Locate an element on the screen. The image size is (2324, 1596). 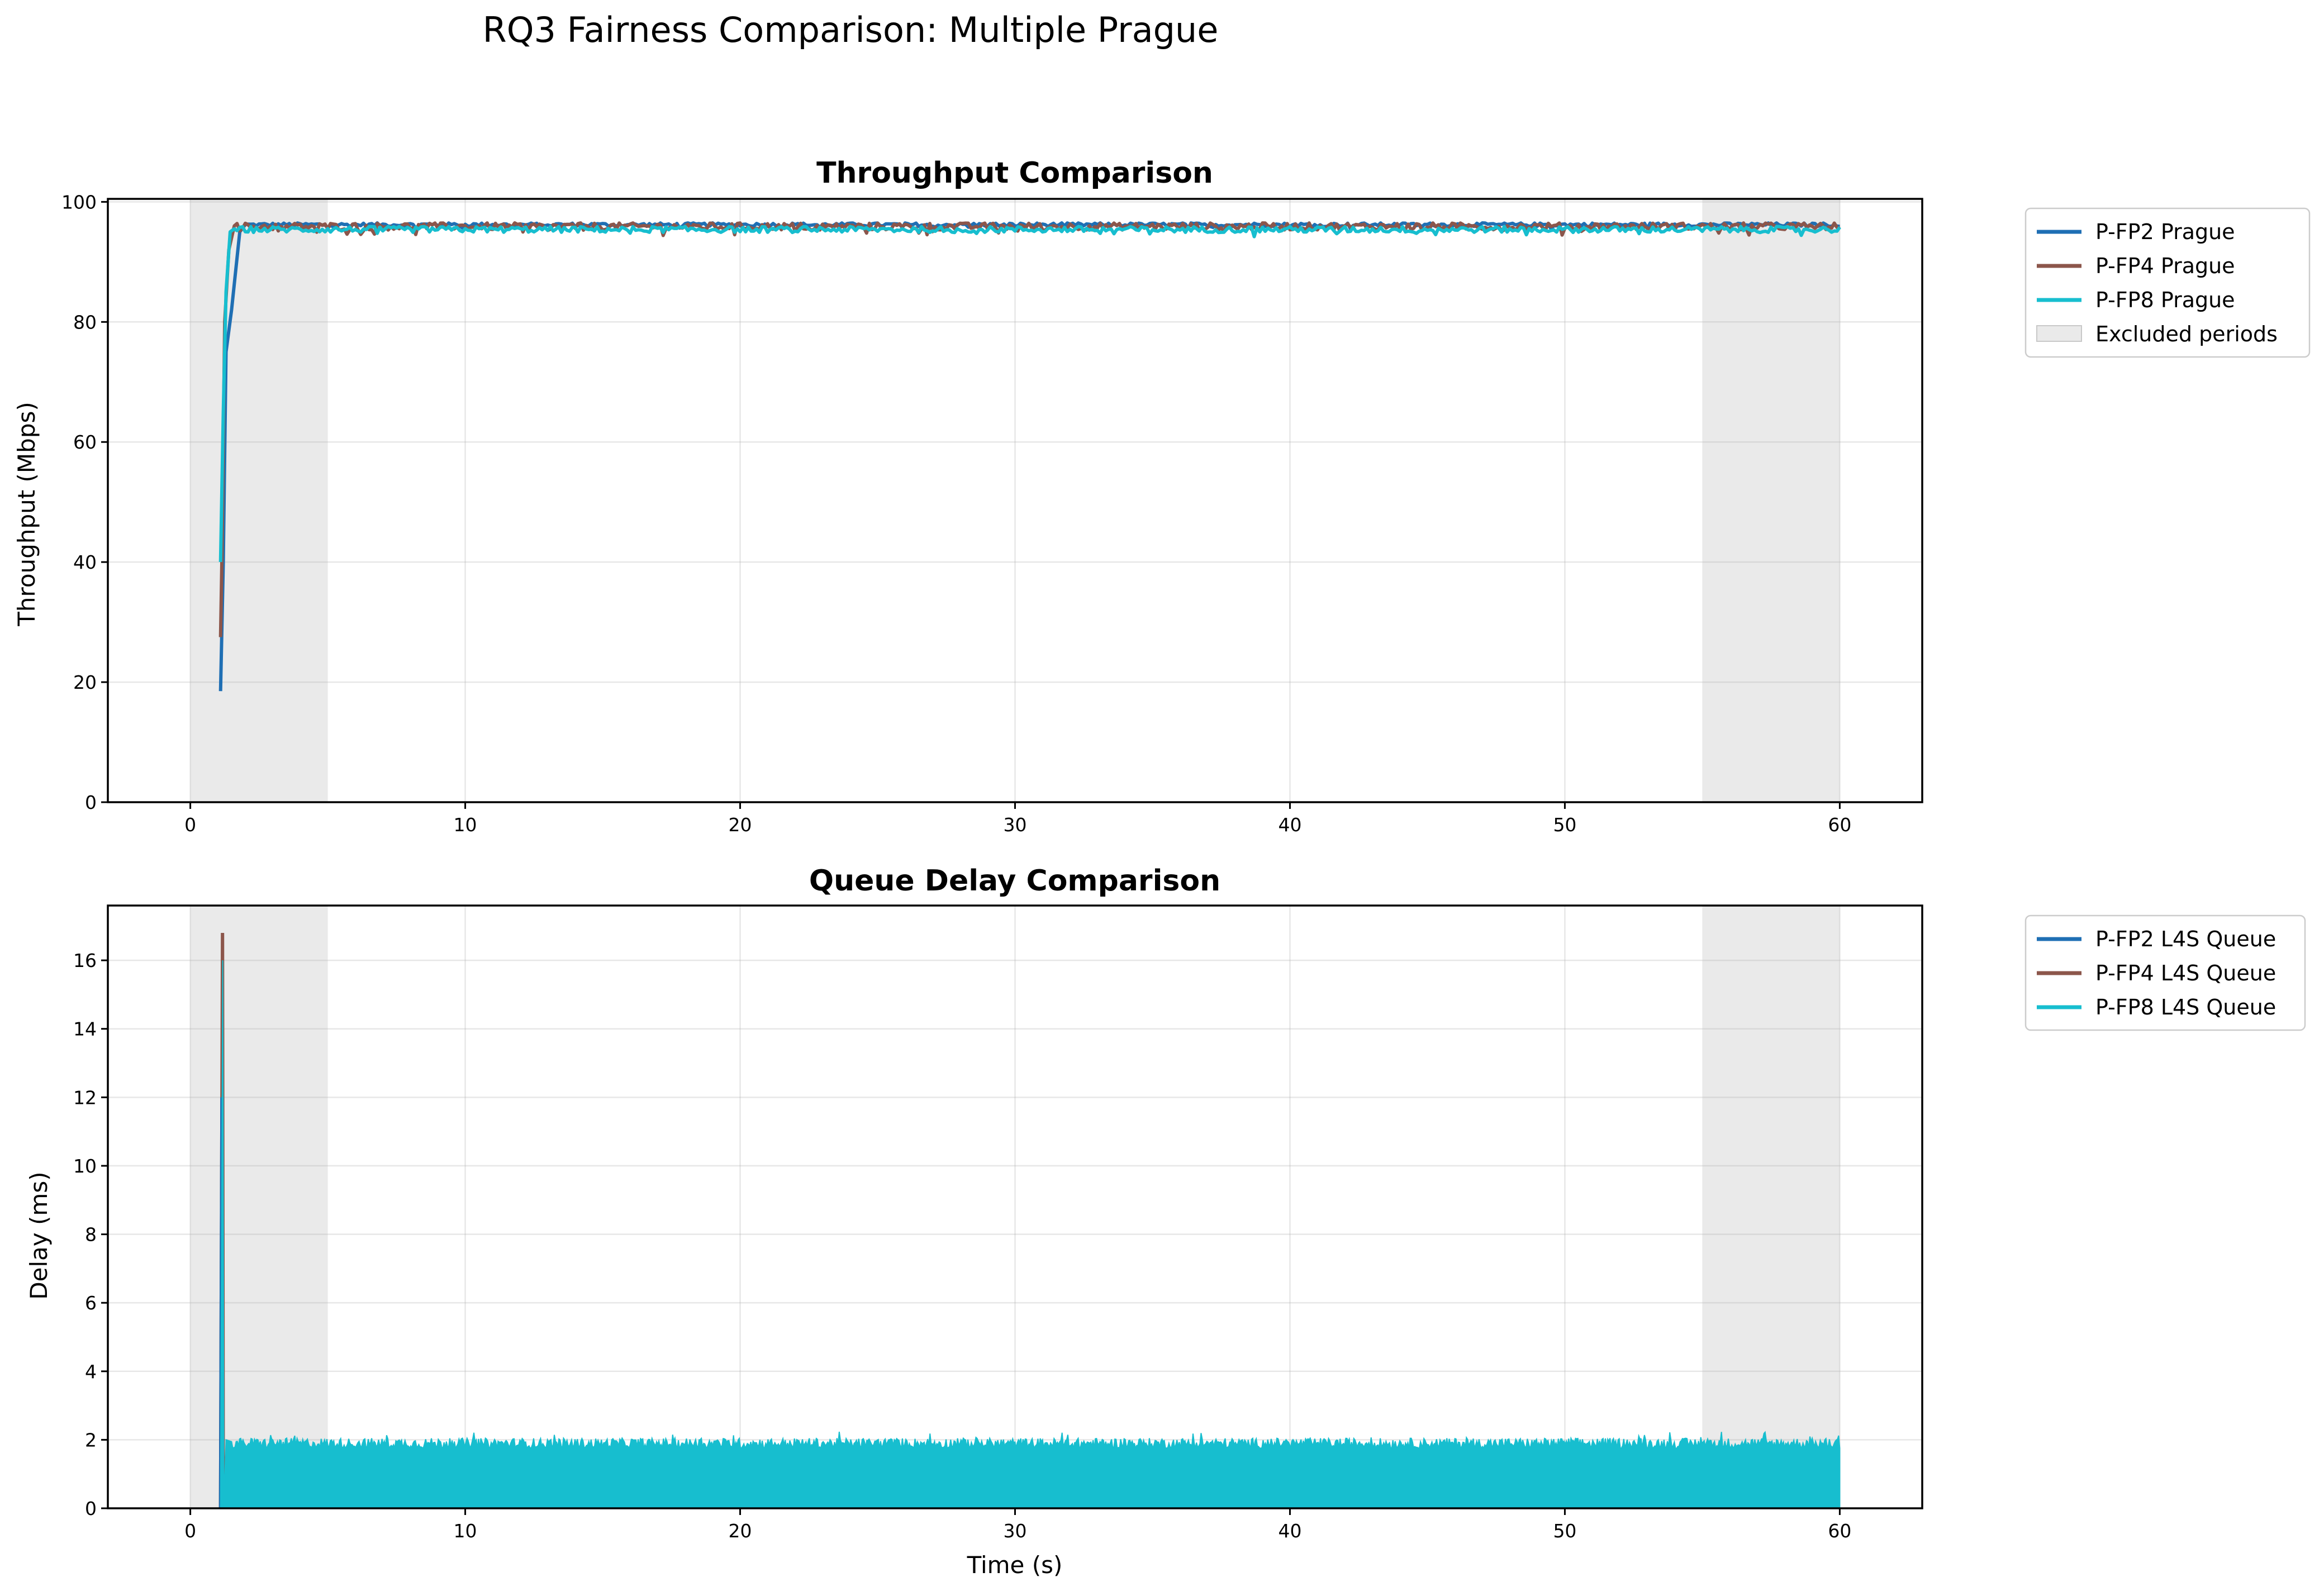
queue-delay-y-tick-label: 2 is located at coordinates (91, 1440).